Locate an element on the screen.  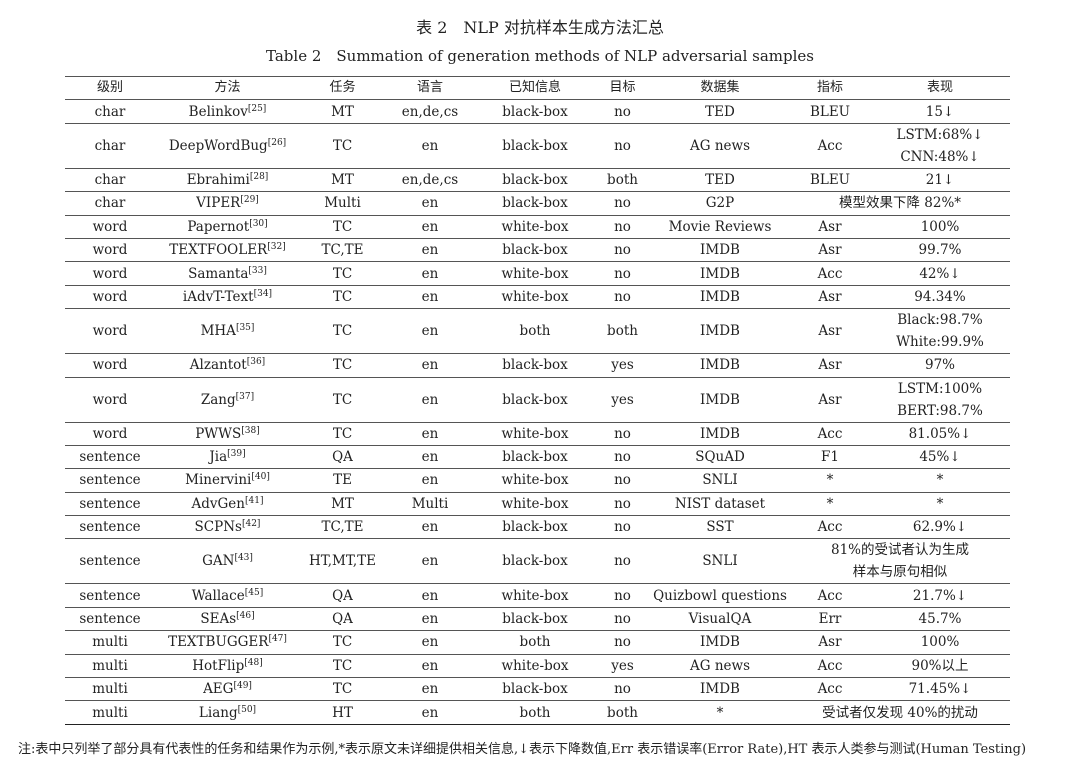
reference: [37] is located at coordinates (245, 396).